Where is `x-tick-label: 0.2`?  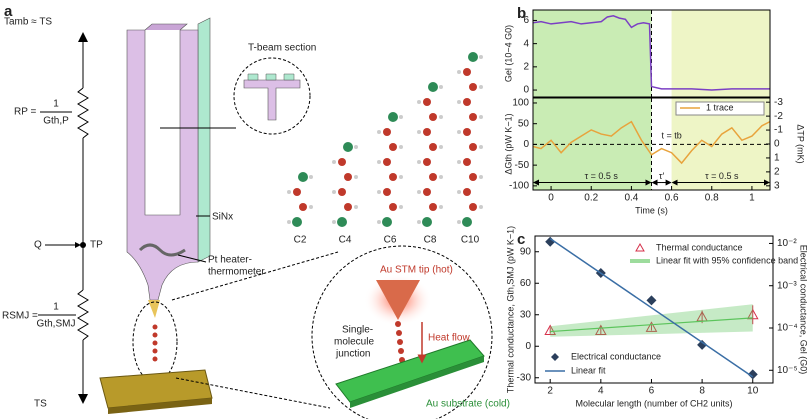
x-tick-label: 0.2 is located at coordinates (591, 198).